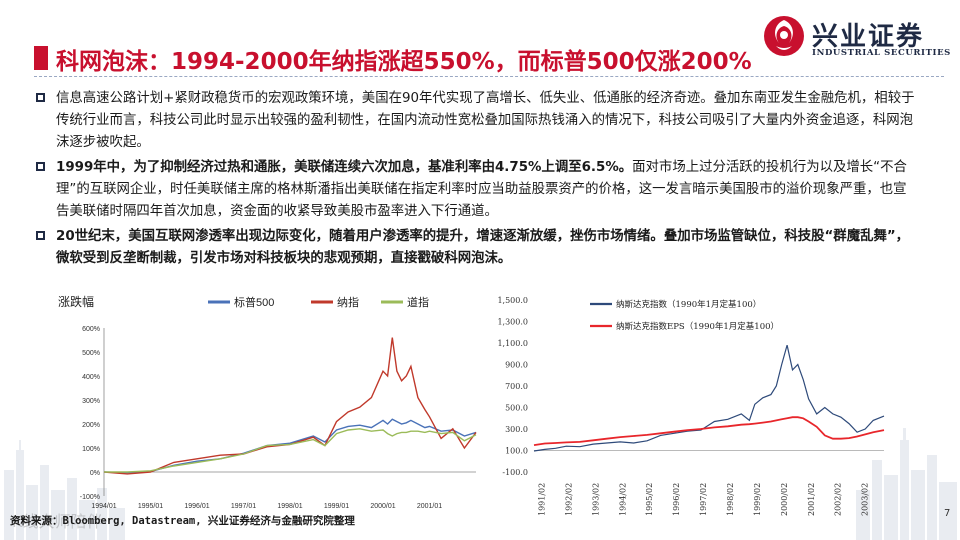 The image size is (960, 540). Describe the element at coordinates (512, 343) in the screenshot. I see `y-tick-label: 1,100.0` at that location.